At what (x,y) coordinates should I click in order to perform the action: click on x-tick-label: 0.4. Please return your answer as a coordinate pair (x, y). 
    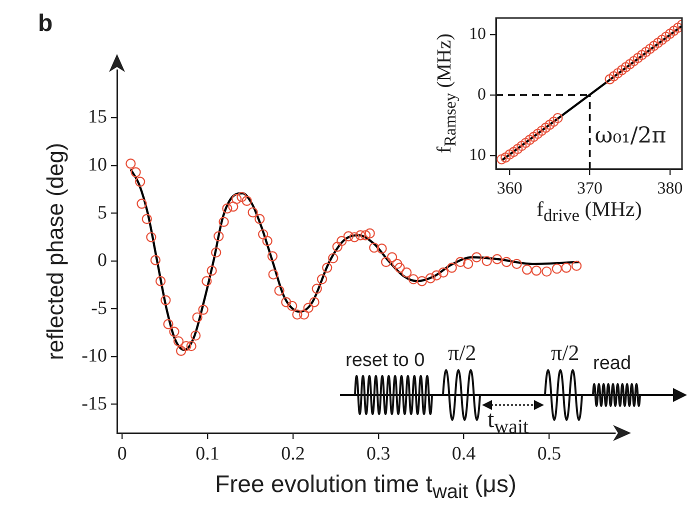
    Looking at the image, I should click on (464, 453).